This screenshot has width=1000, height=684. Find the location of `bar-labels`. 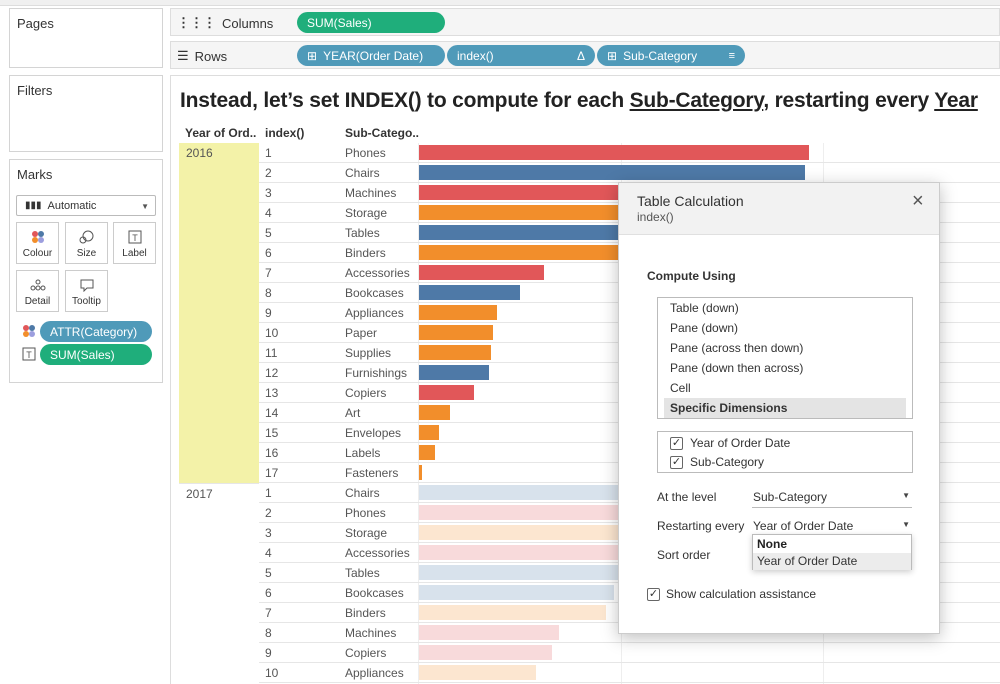

bar-labels is located at coordinates (427, 452).